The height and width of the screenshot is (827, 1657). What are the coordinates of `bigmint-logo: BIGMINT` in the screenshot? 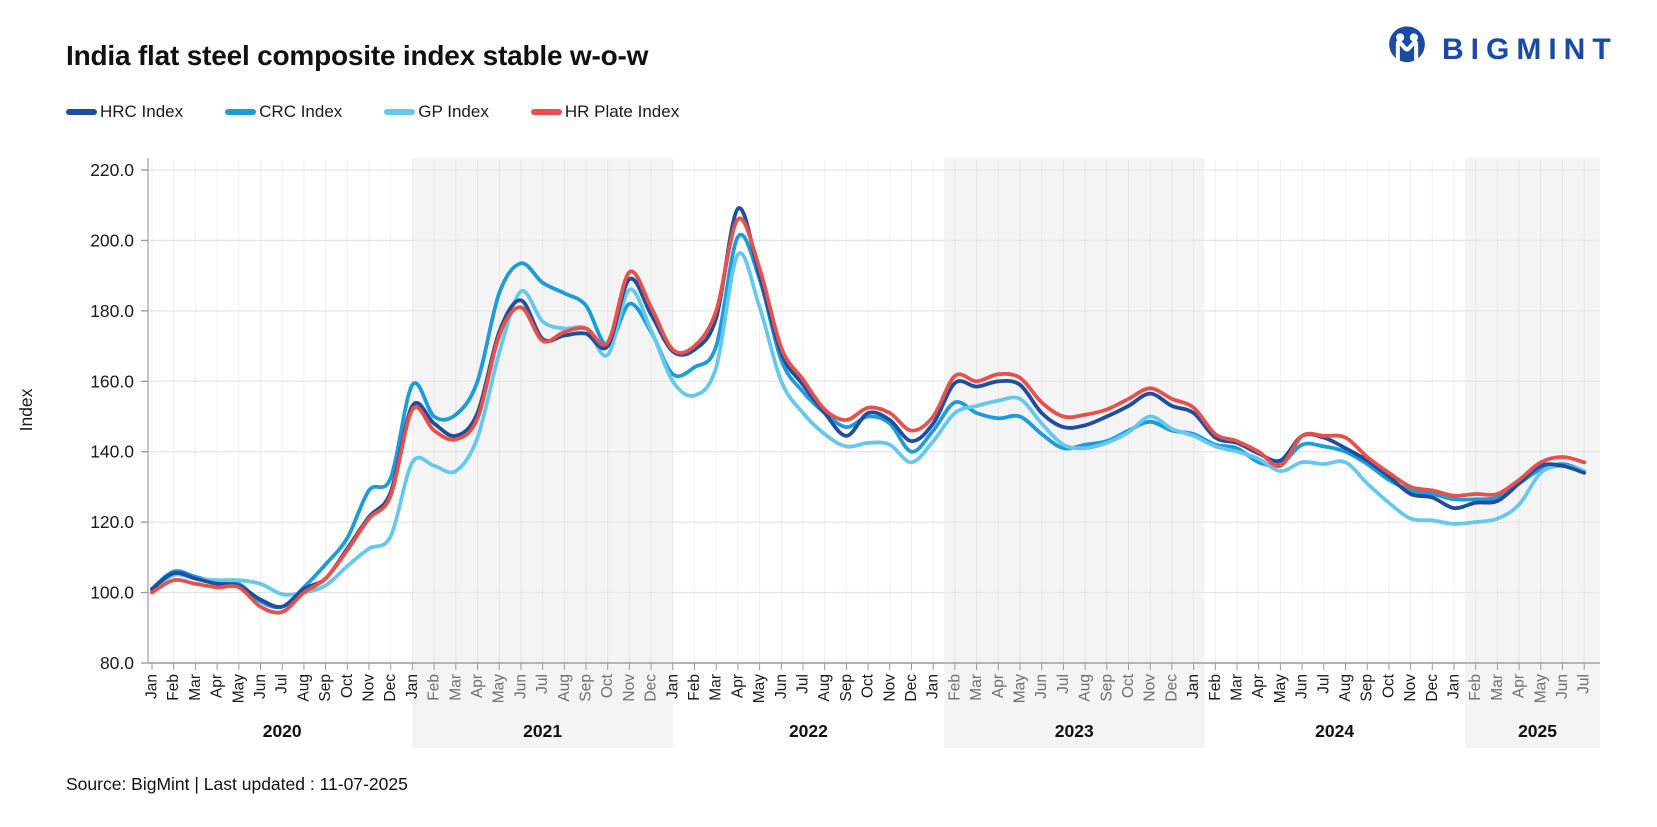 It's located at (1501, 49).